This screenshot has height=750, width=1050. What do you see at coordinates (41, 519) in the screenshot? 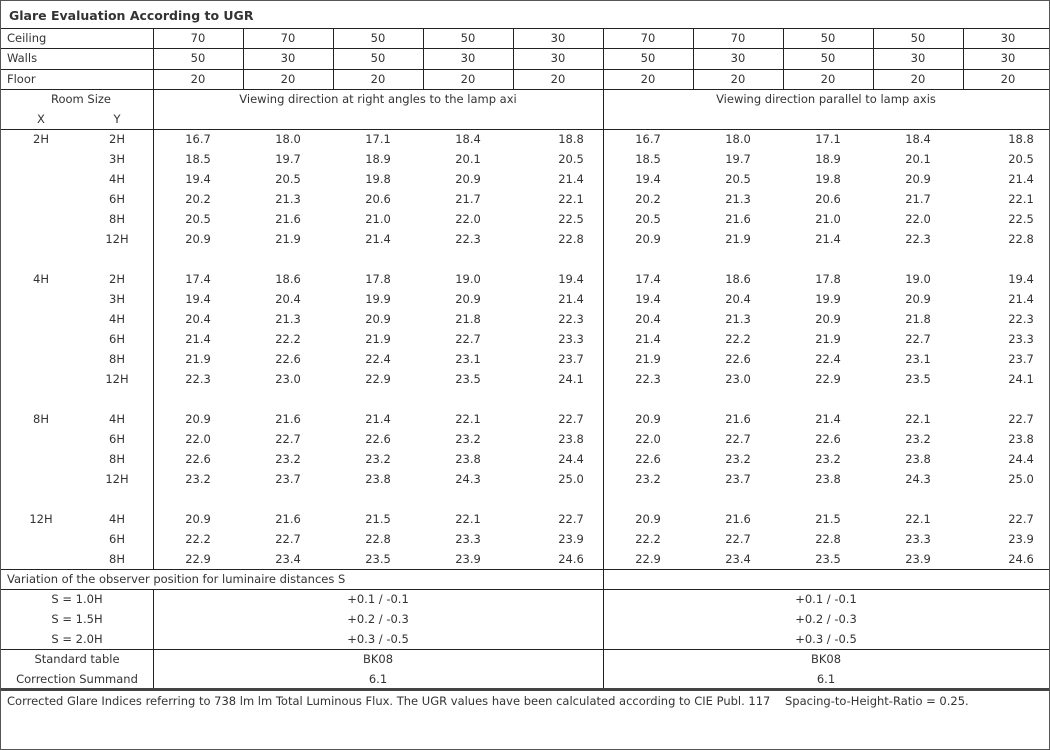
I see `room-size-x: 12H` at bounding box center [41, 519].